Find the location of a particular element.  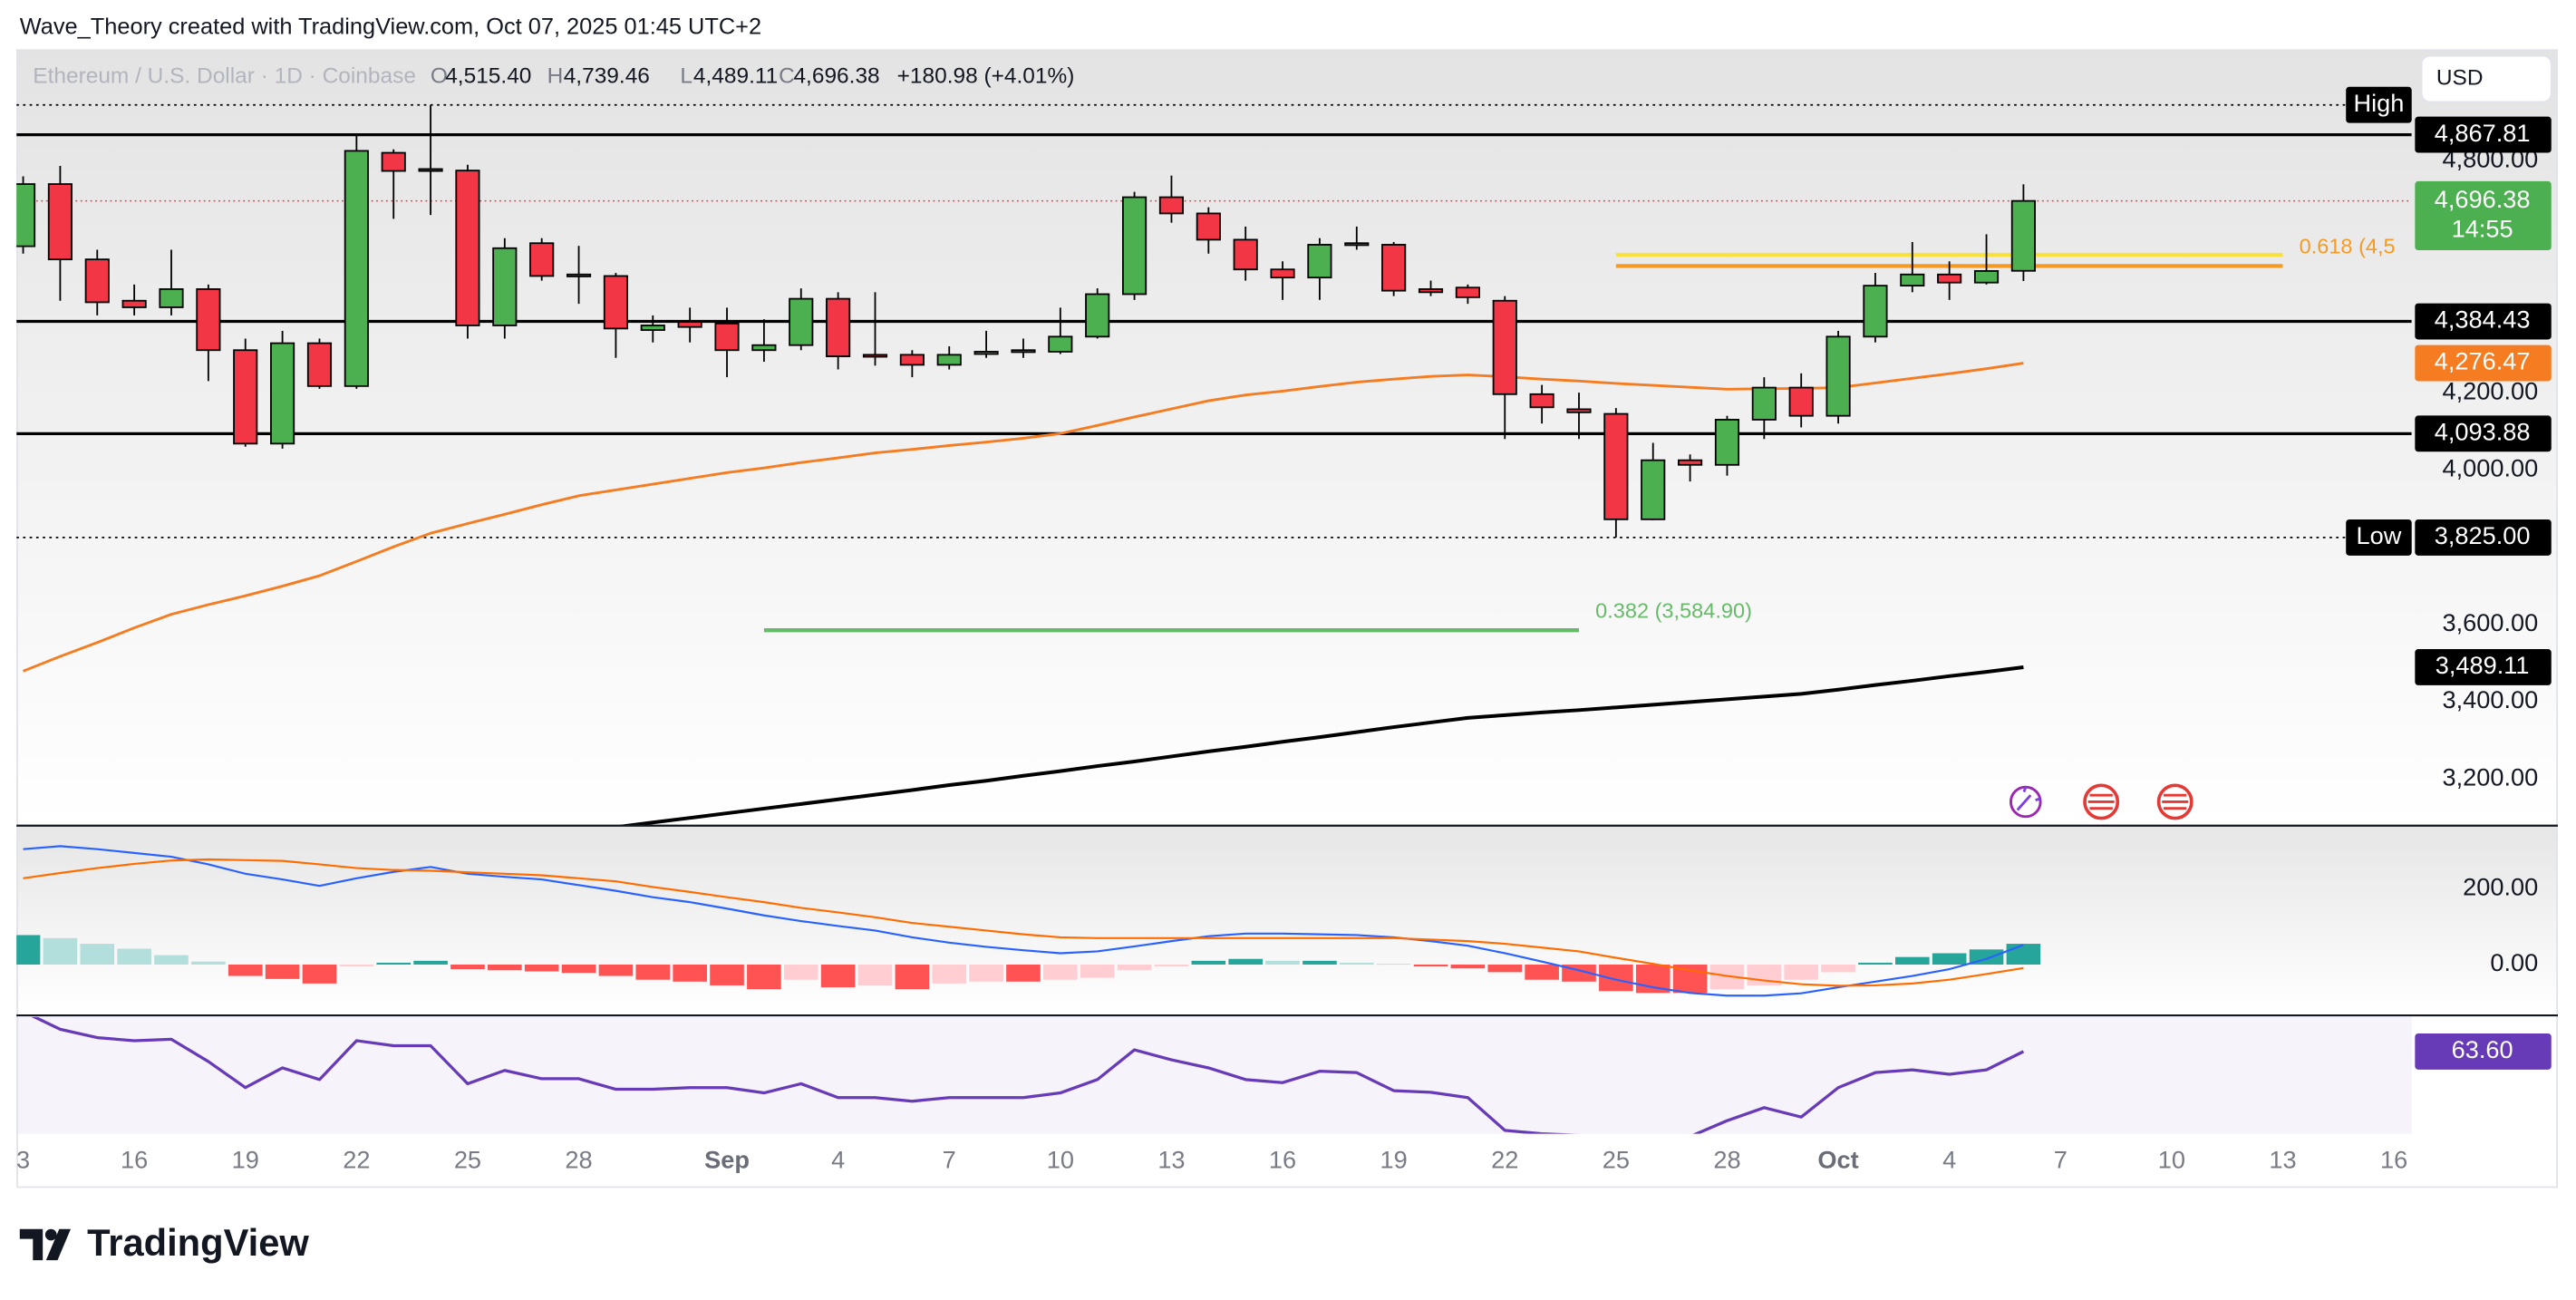

plot-area is located at coordinates (1028, 921).